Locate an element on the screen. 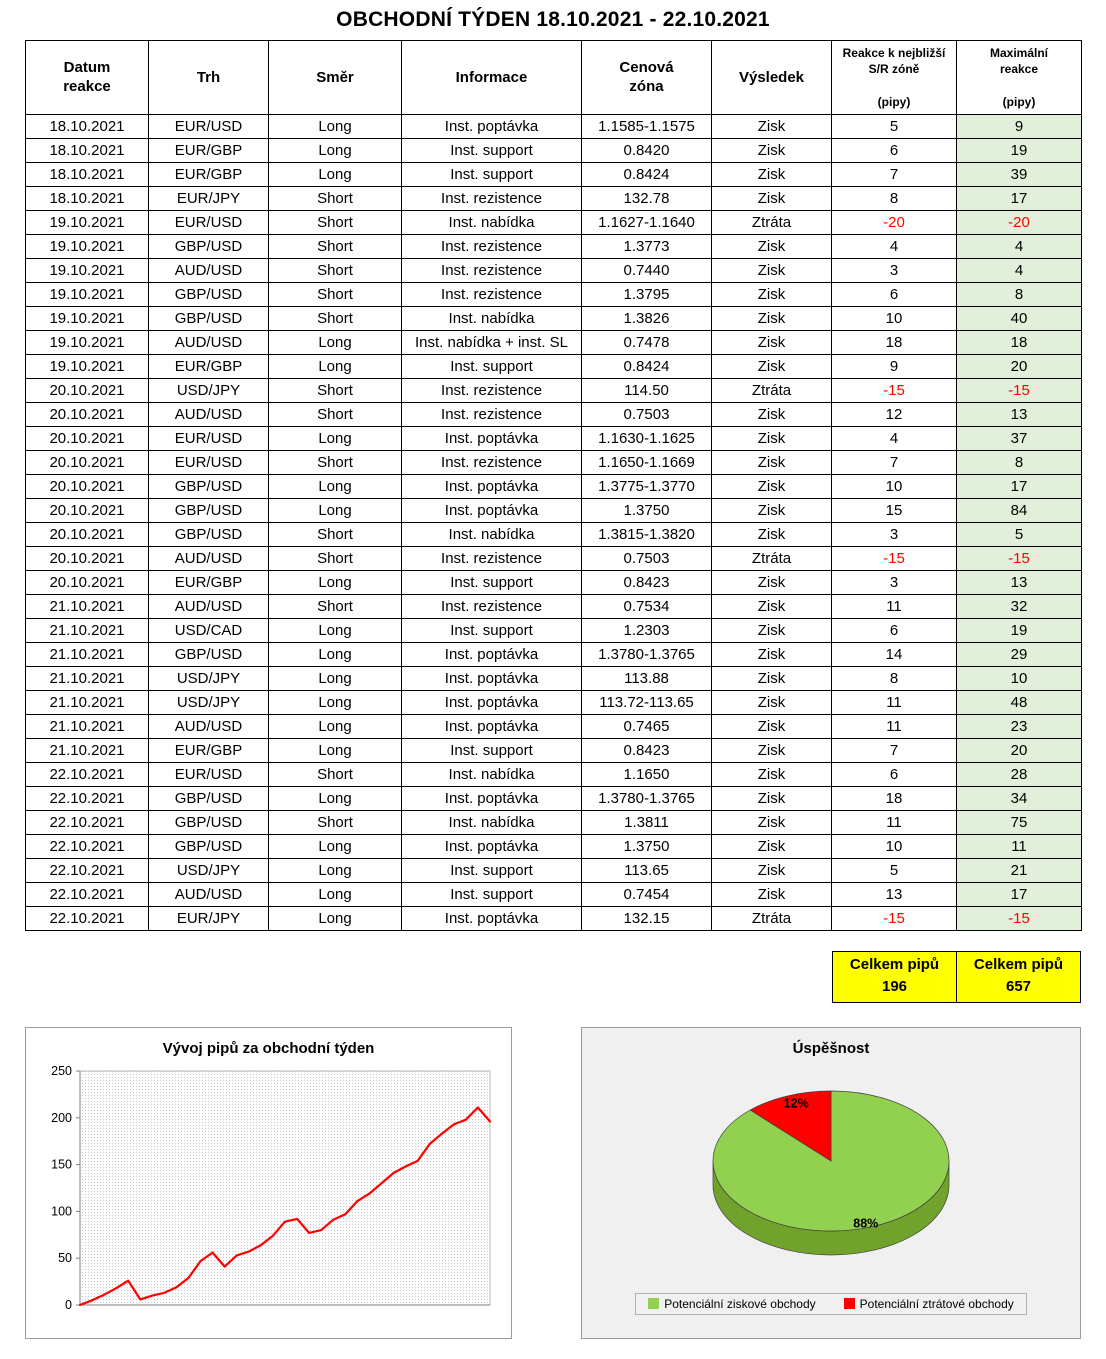 This screenshot has height=1359, width=1106. zone-cell: 1.3773 is located at coordinates (646, 246).